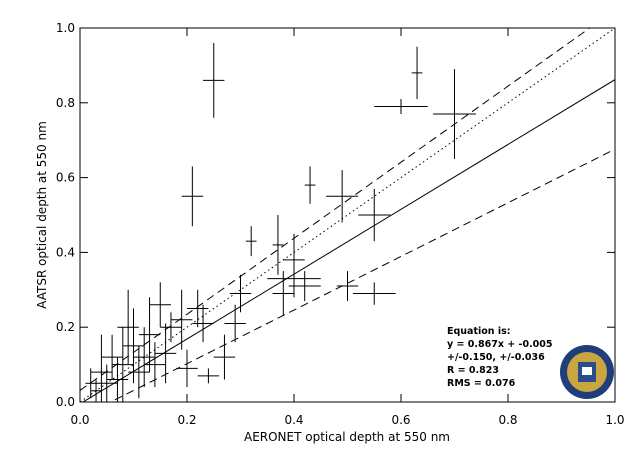 The width and height of the screenshot is (640, 461). I want to click on y-axis-label: AATSR optical depth at 550 nm, so click(42, 215).